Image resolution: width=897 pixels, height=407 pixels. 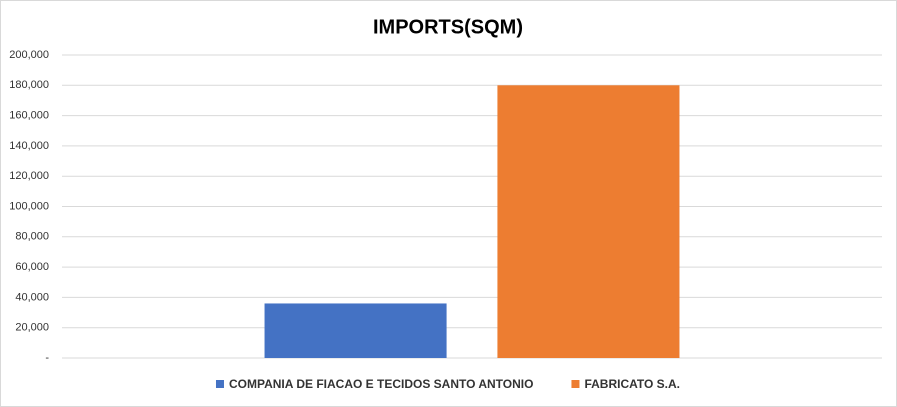 What do you see at coordinates (448, 27) in the screenshot?
I see `chart-title: IMPORTS(SQM)` at bounding box center [448, 27].